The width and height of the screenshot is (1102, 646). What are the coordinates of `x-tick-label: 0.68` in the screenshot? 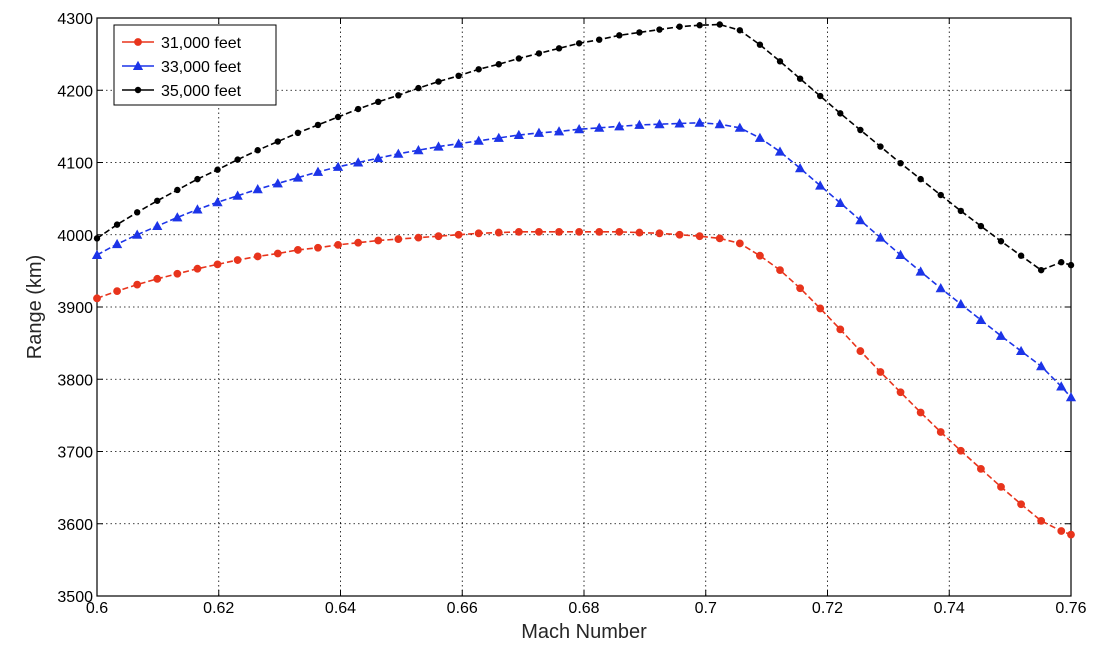 It's located at (583, 608).